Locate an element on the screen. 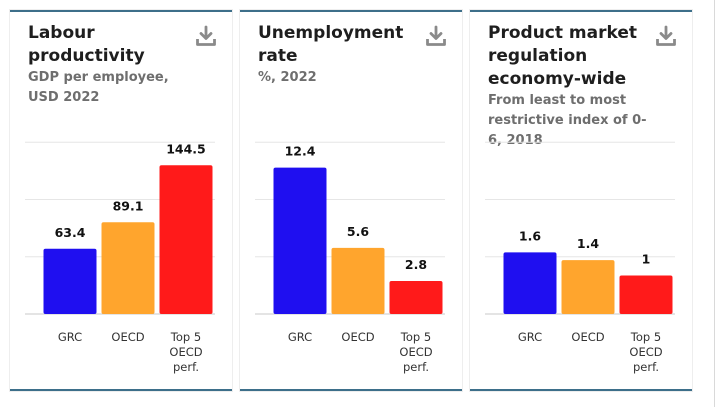 This screenshot has height=407, width=728. bar-value-label: 89.1 is located at coordinates (128, 205).